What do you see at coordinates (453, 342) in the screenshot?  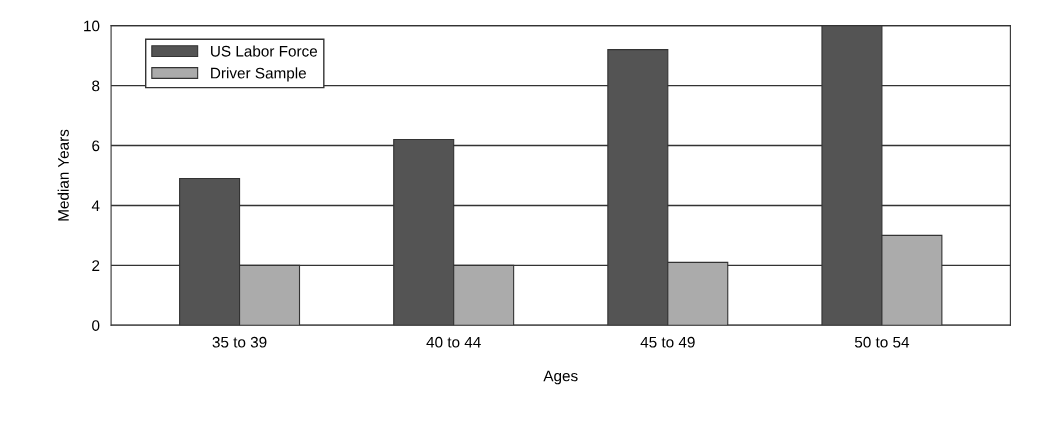 I see `x-tick-label: 40 to 44` at bounding box center [453, 342].